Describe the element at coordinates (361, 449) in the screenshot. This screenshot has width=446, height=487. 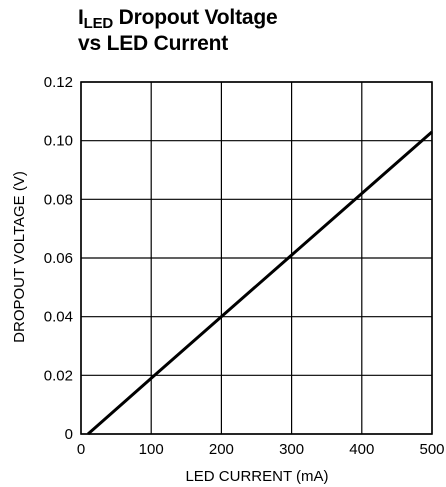
I see `x-tick-label: 400` at that location.